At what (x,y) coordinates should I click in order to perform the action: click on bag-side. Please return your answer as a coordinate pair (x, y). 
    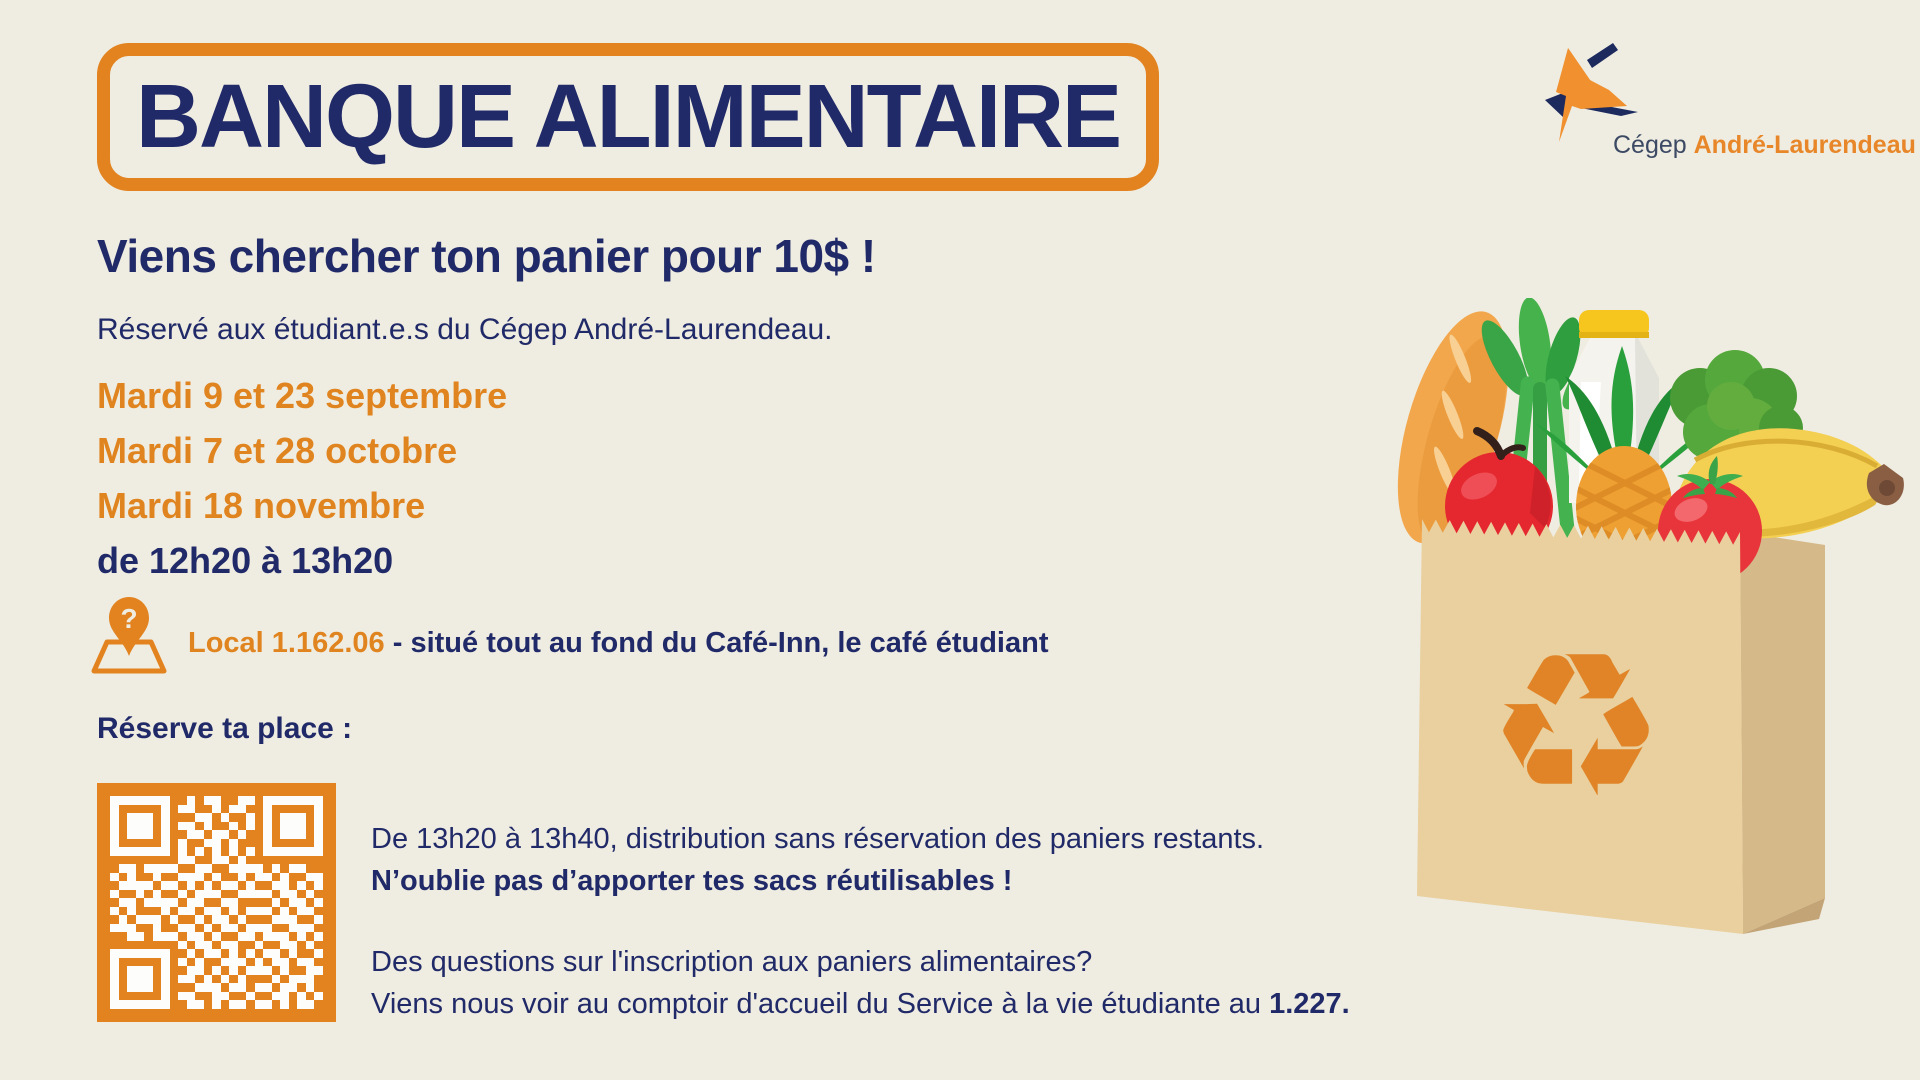
    Looking at the image, I should click on (1782, 733).